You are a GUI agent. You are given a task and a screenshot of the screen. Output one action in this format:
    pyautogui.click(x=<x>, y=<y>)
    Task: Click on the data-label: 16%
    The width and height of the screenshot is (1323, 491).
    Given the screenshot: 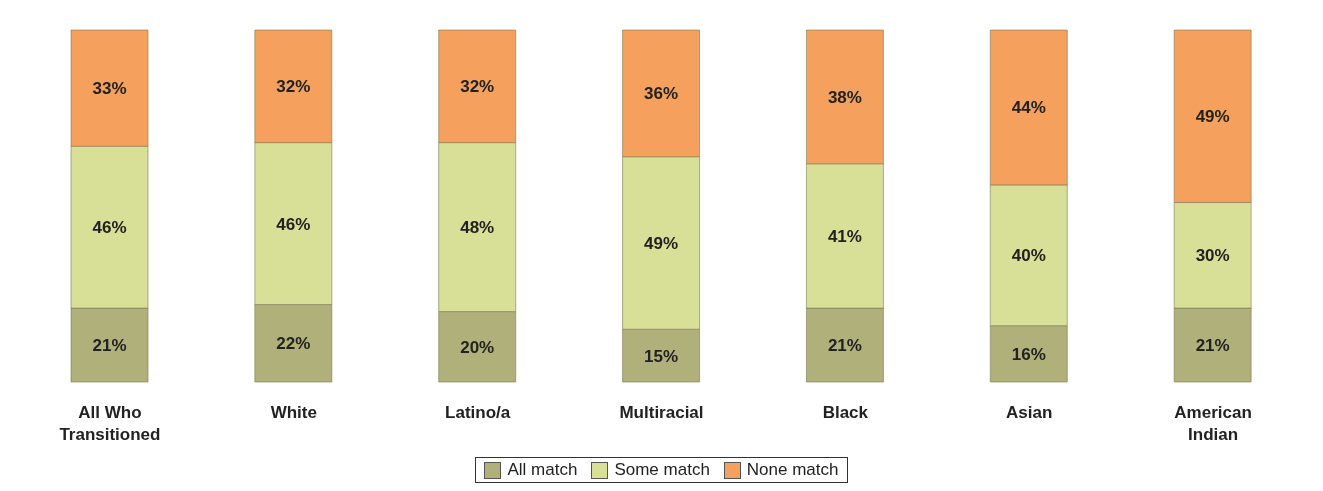 What is the action you would take?
    pyautogui.click(x=1028, y=354)
    